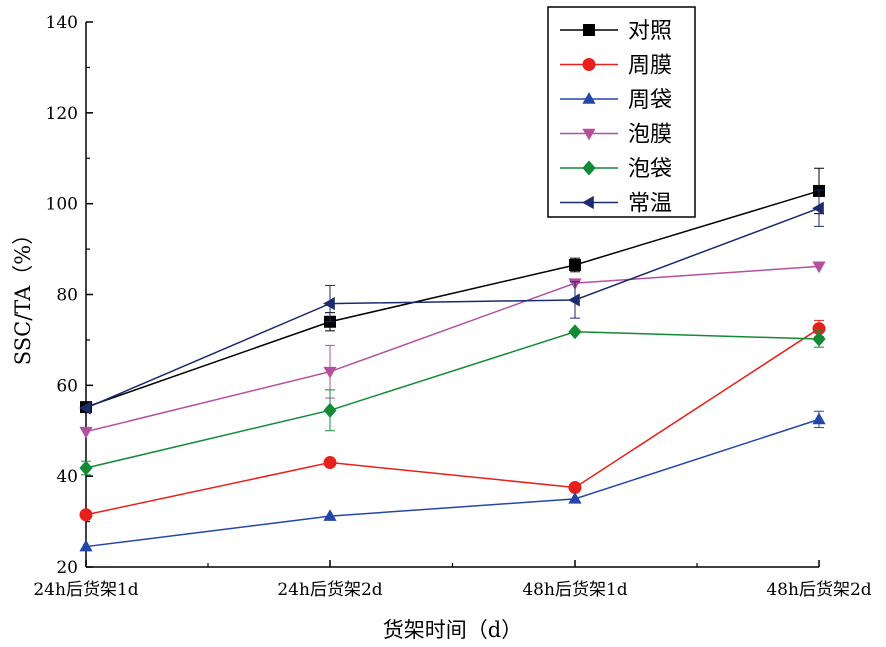  What do you see at coordinates (650, 100) in the screenshot?
I see `legend-label: 周袋` at bounding box center [650, 100].